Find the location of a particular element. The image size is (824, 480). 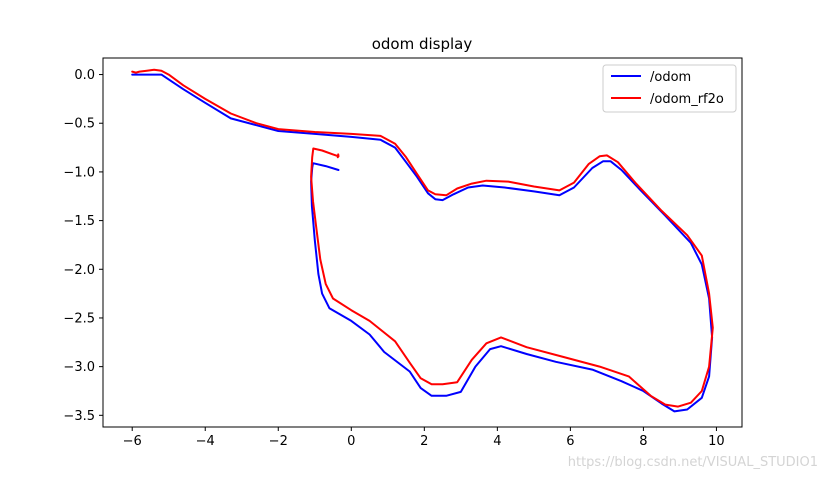

x-tick-label: 2 is located at coordinates (424, 441).